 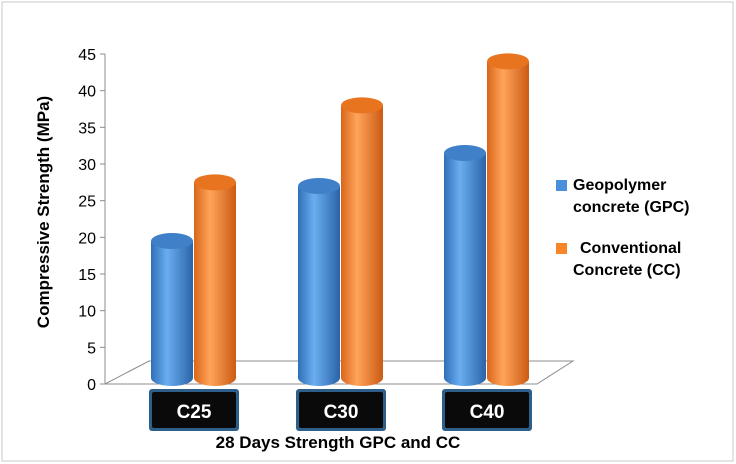 I want to click on category-label: C40, so click(x=487, y=412).